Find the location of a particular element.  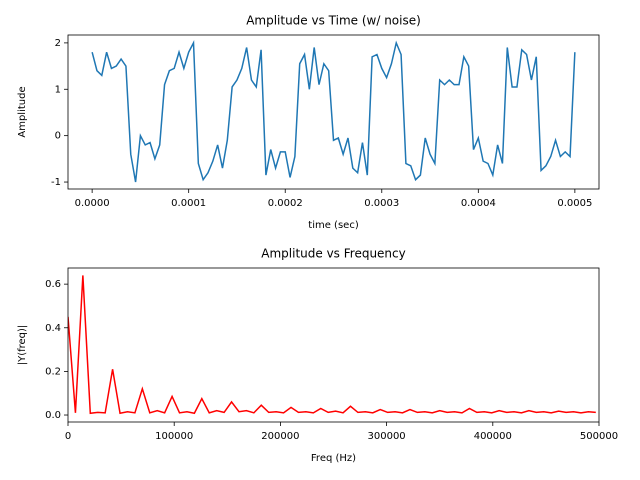

y-tick-label: 0.4 is located at coordinates (53, 328).